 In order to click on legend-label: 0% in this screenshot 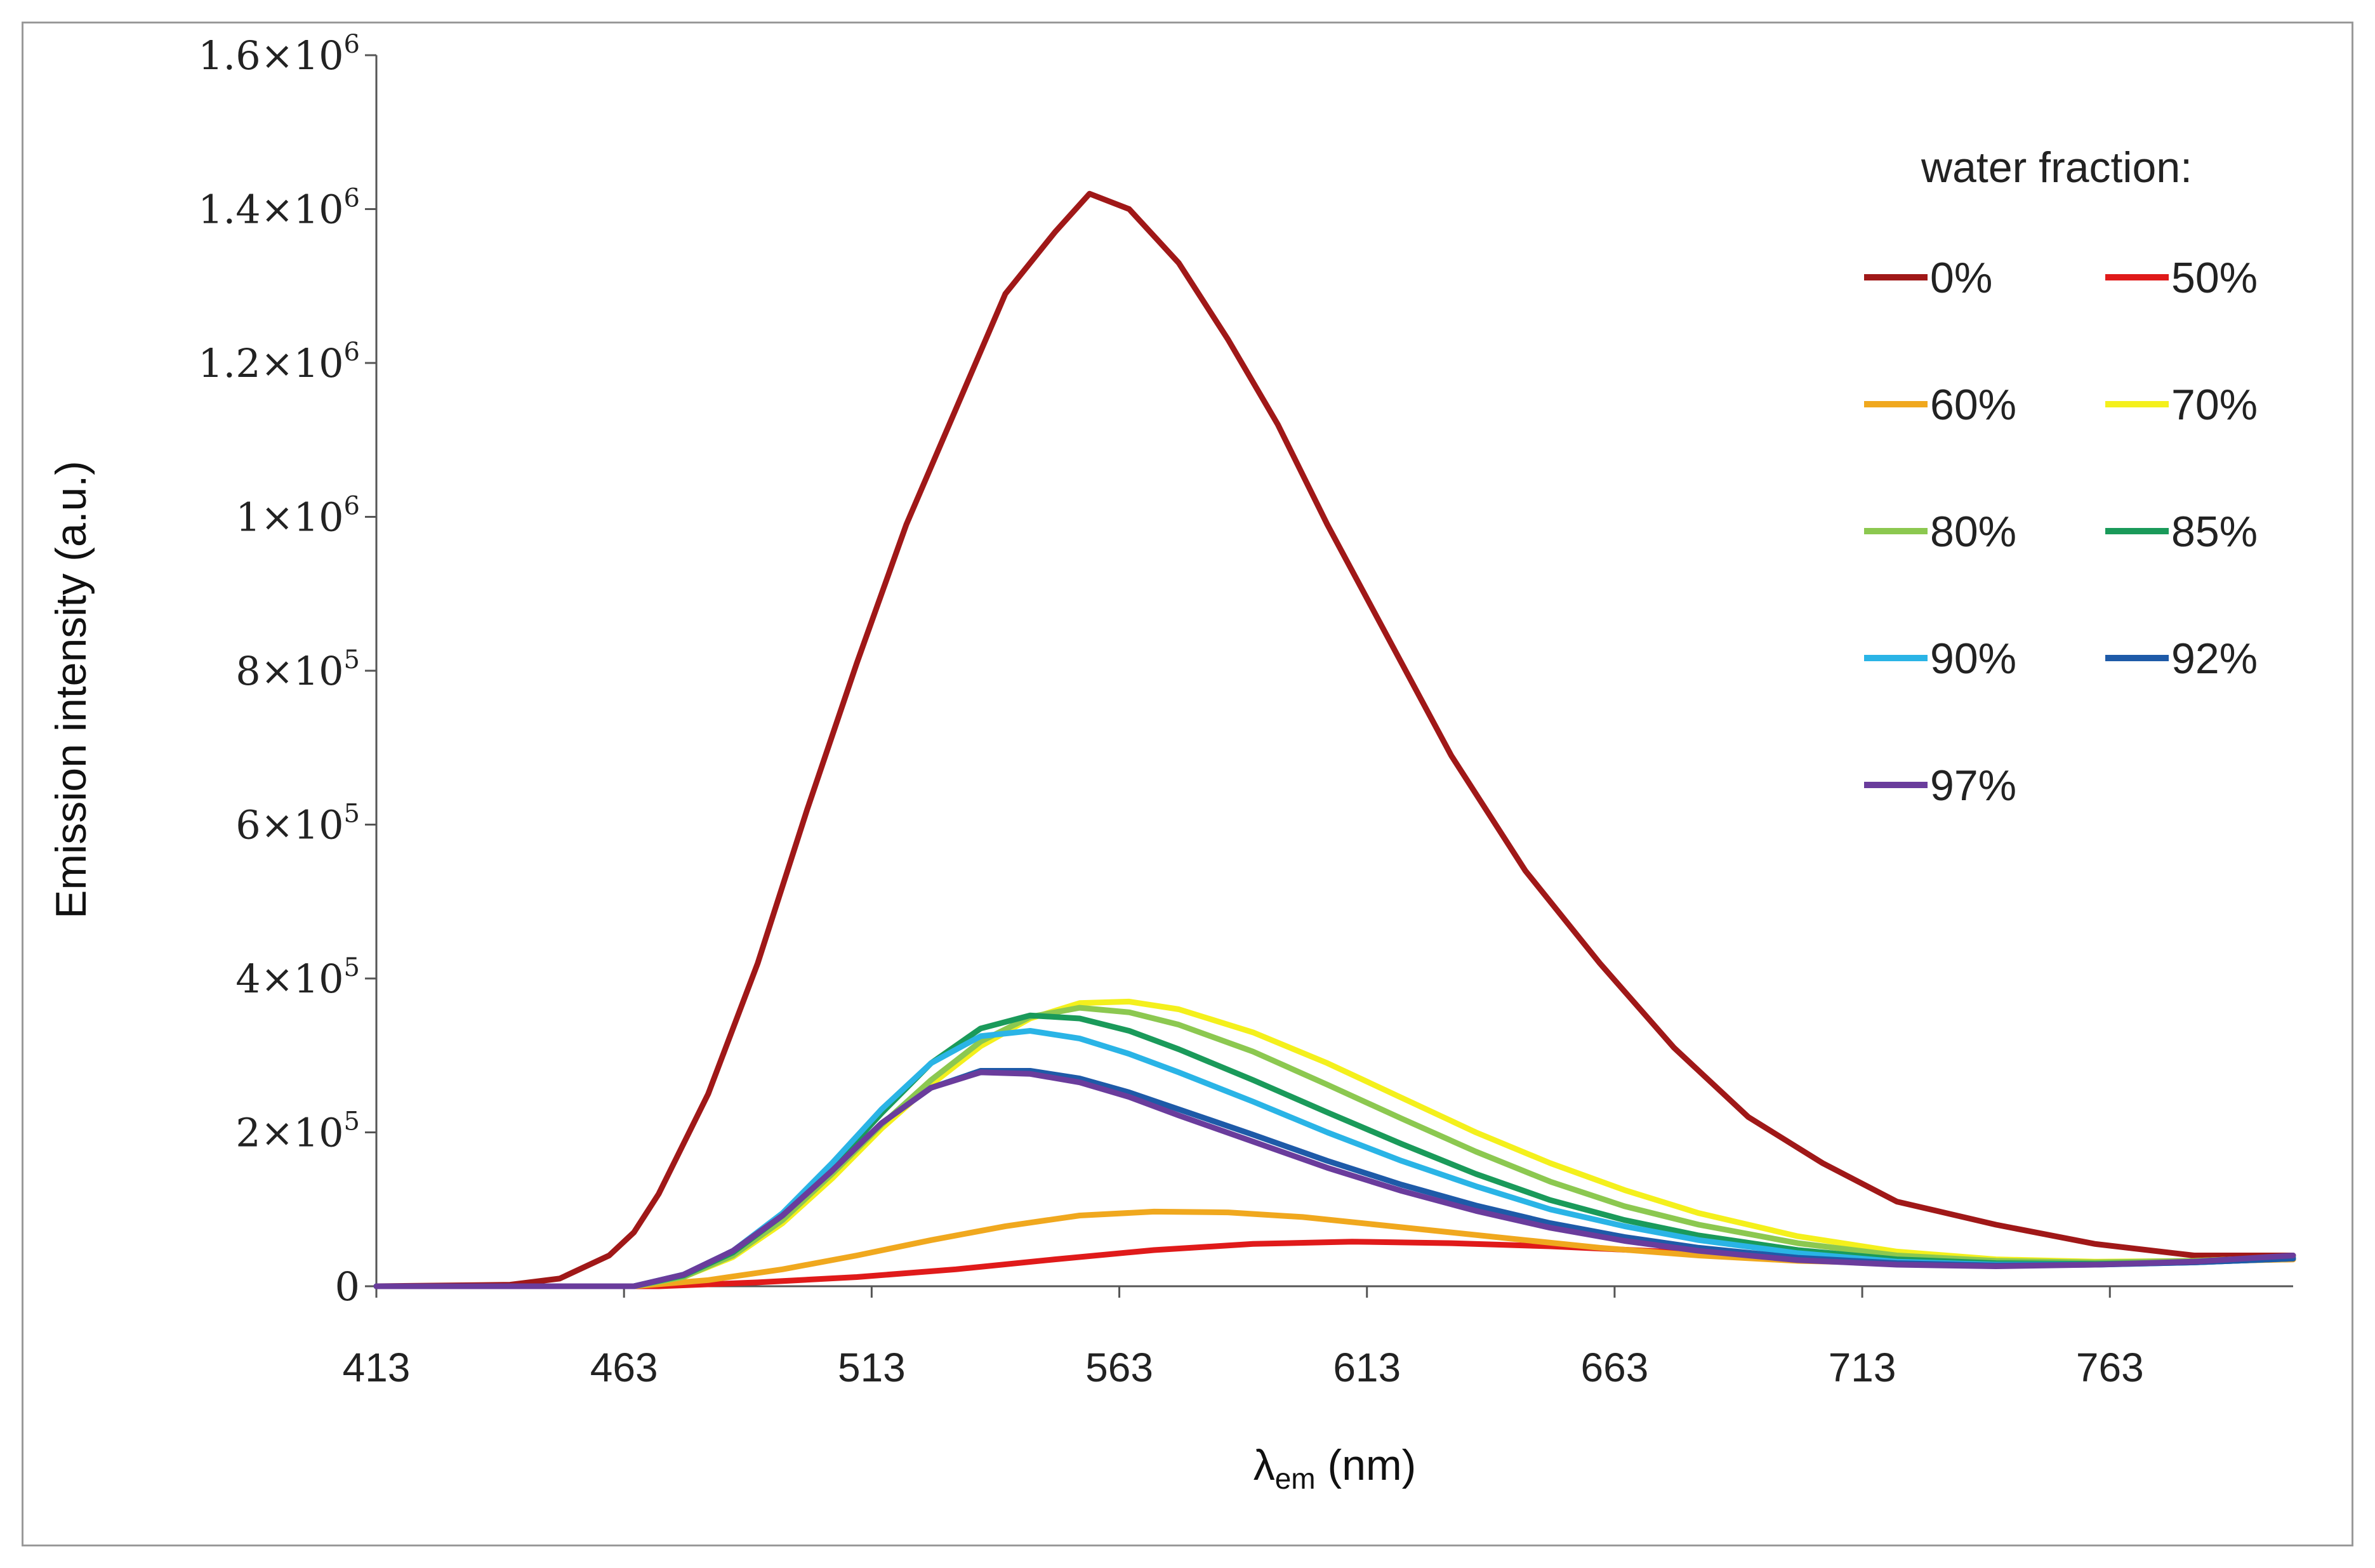, I will do `click(1961, 278)`.